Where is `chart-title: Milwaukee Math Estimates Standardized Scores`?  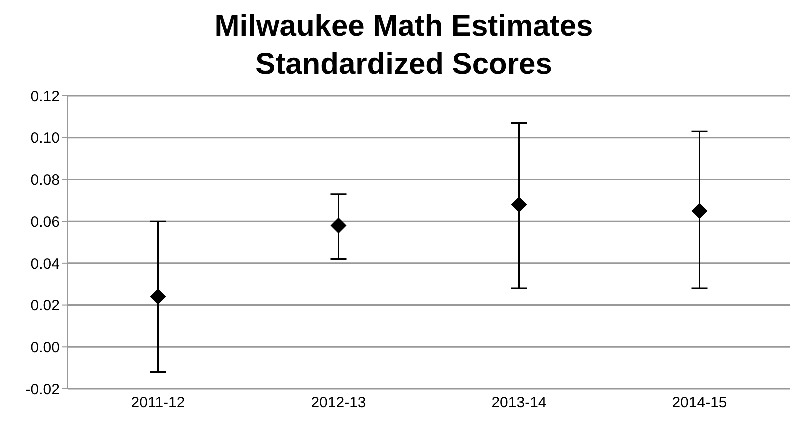 chart-title: Milwaukee Math Estimates Standardized Scores is located at coordinates (404, 46).